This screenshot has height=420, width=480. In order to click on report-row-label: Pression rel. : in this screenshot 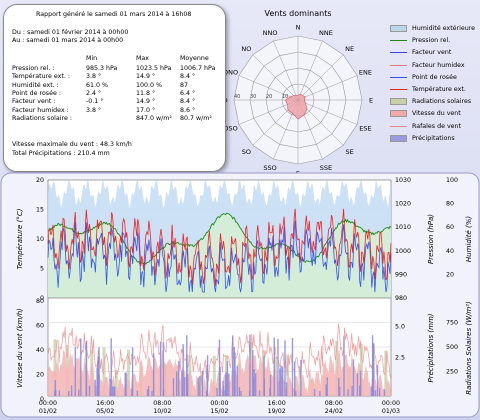, I will do `click(33, 68)`.